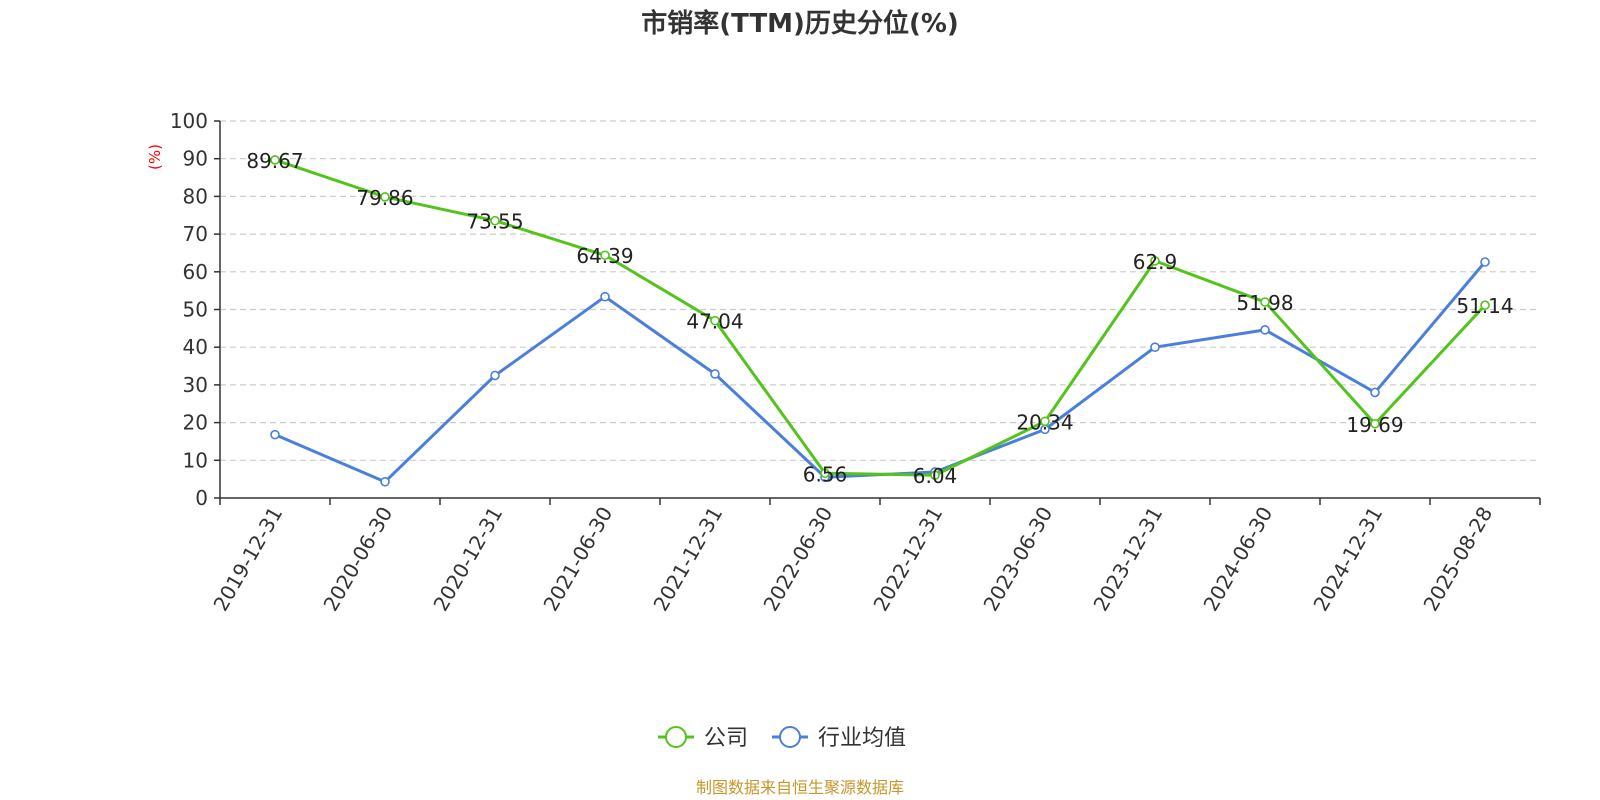 Image resolution: width=1600 pixels, height=800 pixels. I want to click on y-tick-label: 50, so click(195, 310).